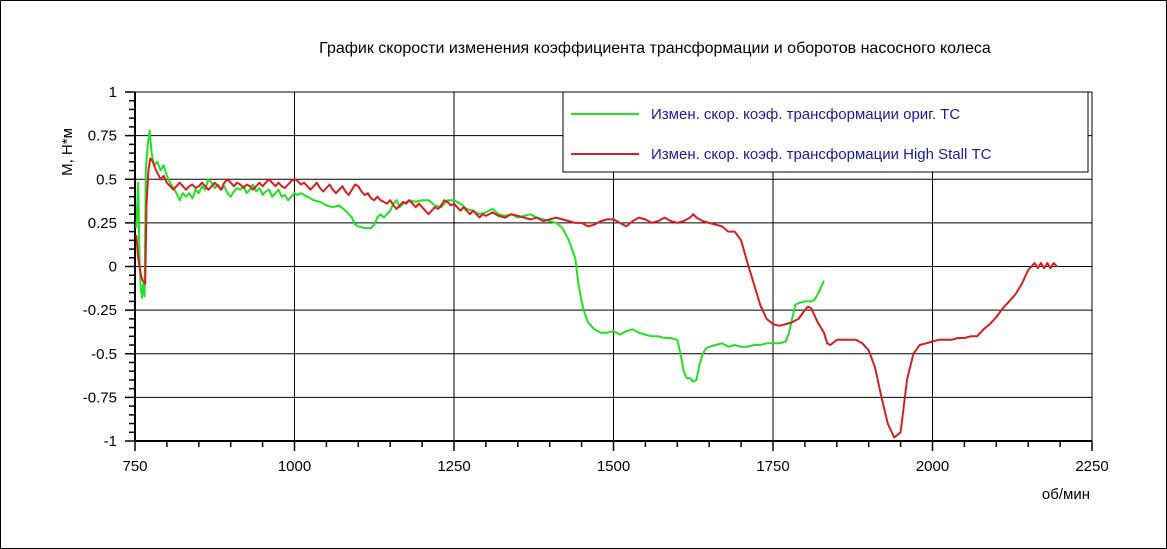 Image resolution: width=1167 pixels, height=549 pixels. Describe the element at coordinates (67, 152) in the screenshot. I see `y-axis-title: М, Н*м` at that location.